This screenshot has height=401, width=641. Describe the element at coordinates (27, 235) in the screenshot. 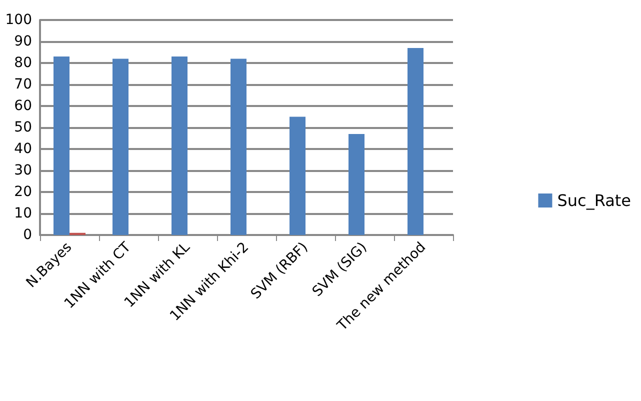

I see `y-tick-label: 0` at that location.